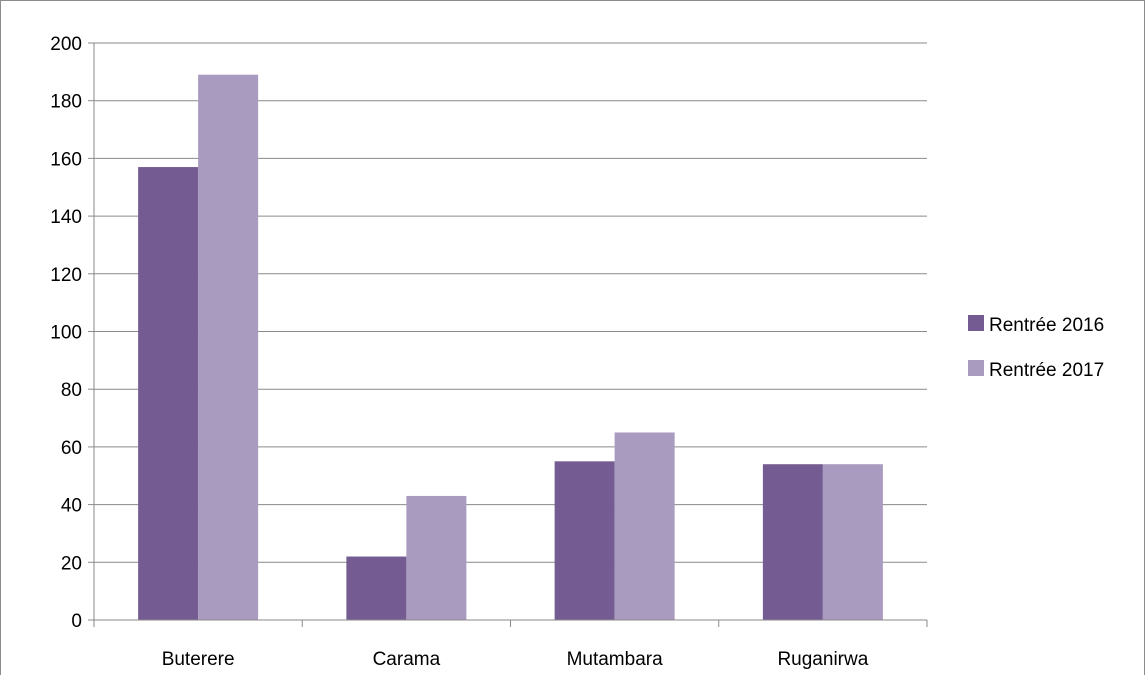 The width and height of the screenshot is (1148, 681). I want to click on x-tick-label: Buterere, so click(198, 659).